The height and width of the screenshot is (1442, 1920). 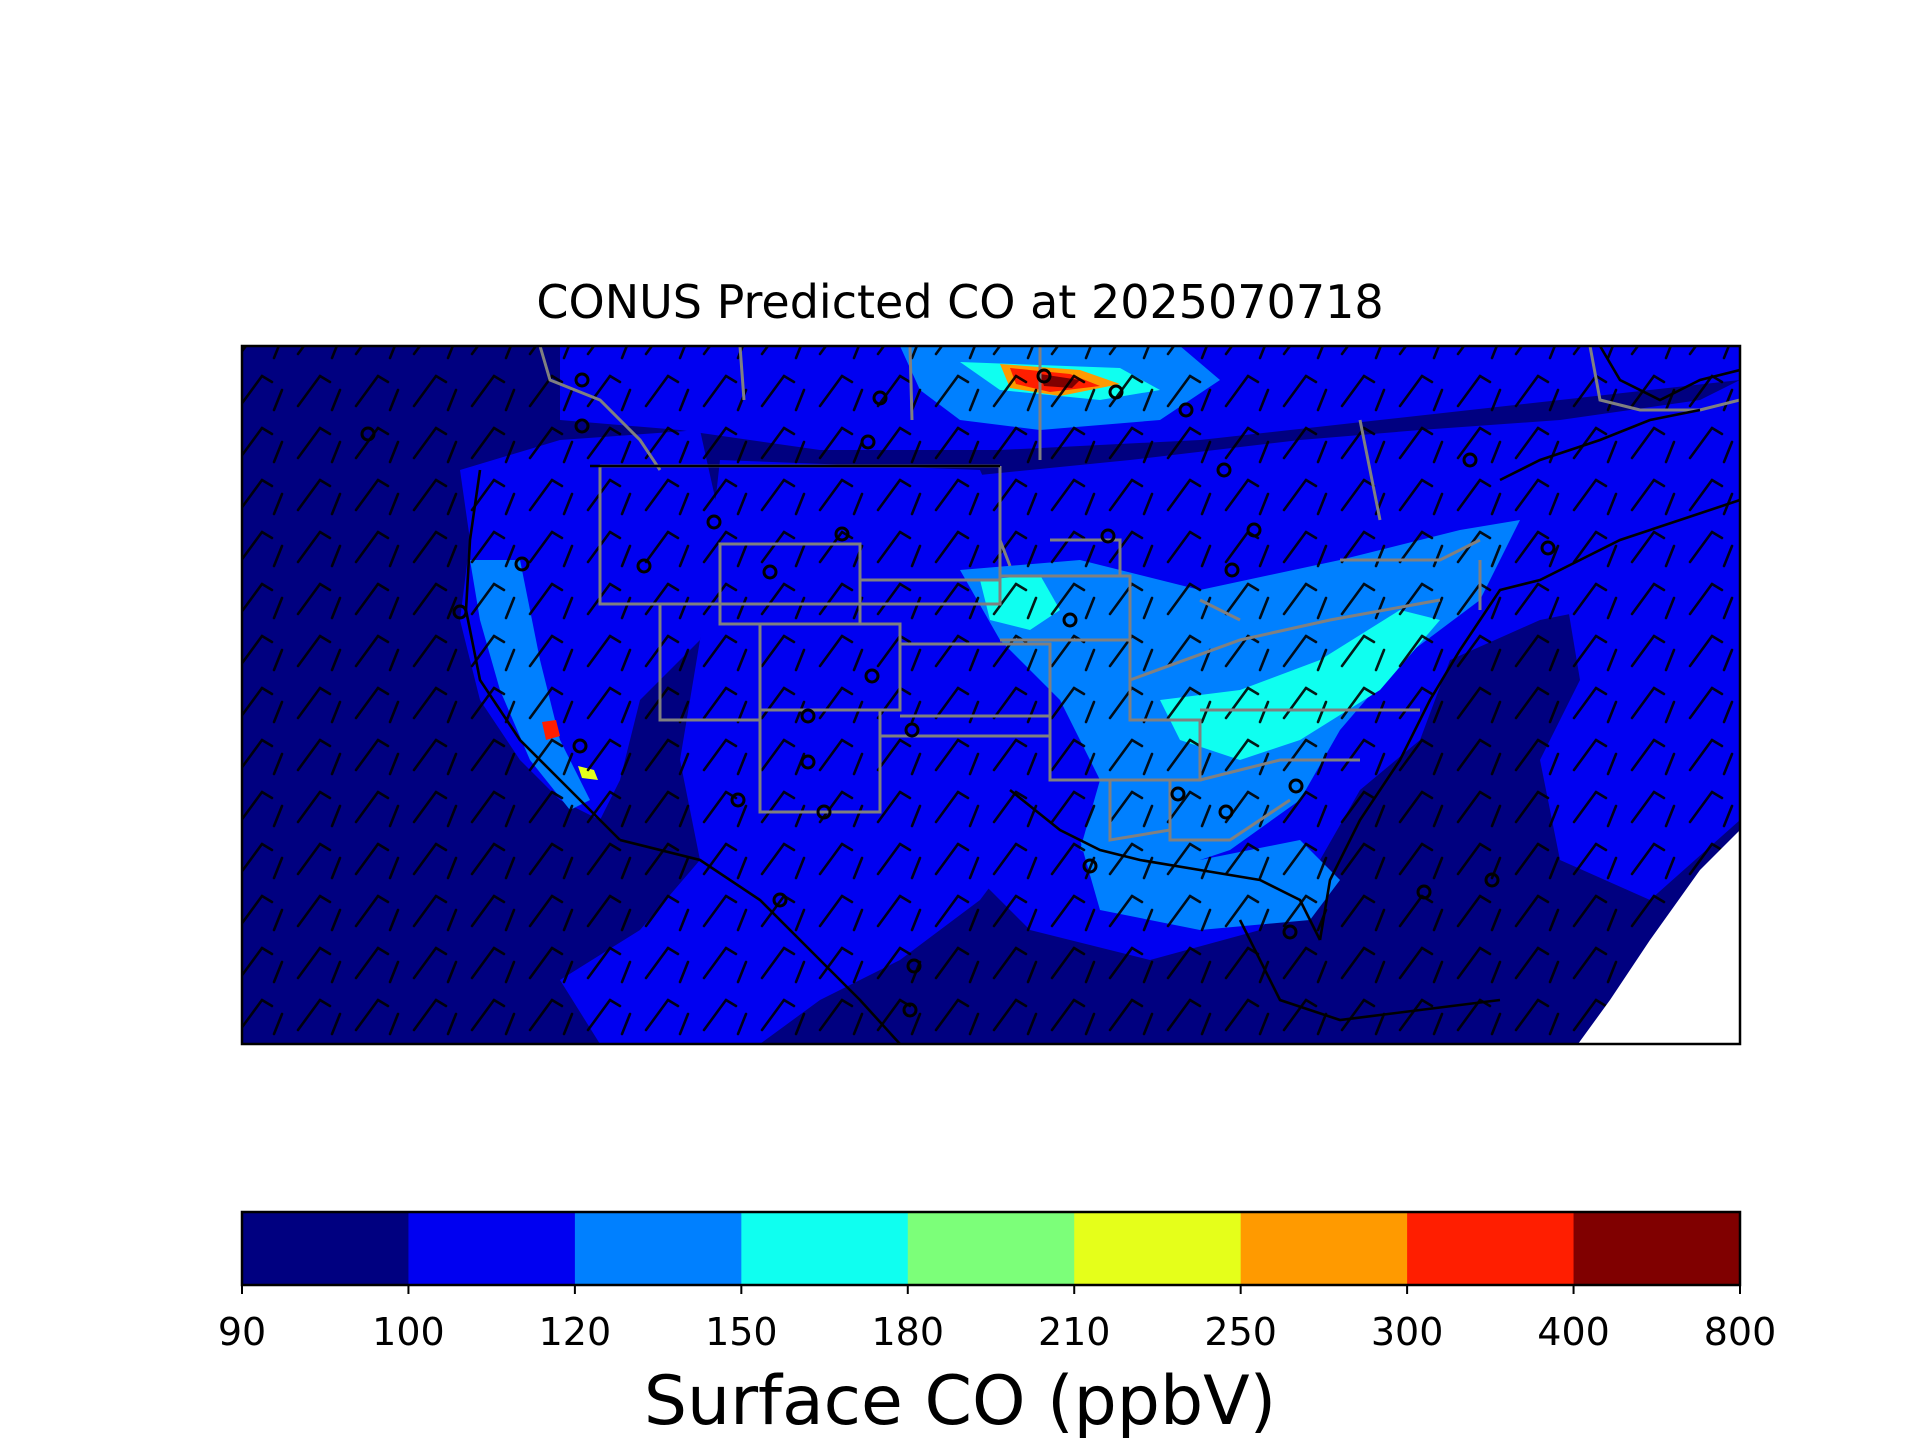 What do you see at coordinates (1740, 1332) in the screenshot?
I see `colorbar-tick-label: 800` at bounding box center [1740, 1332].